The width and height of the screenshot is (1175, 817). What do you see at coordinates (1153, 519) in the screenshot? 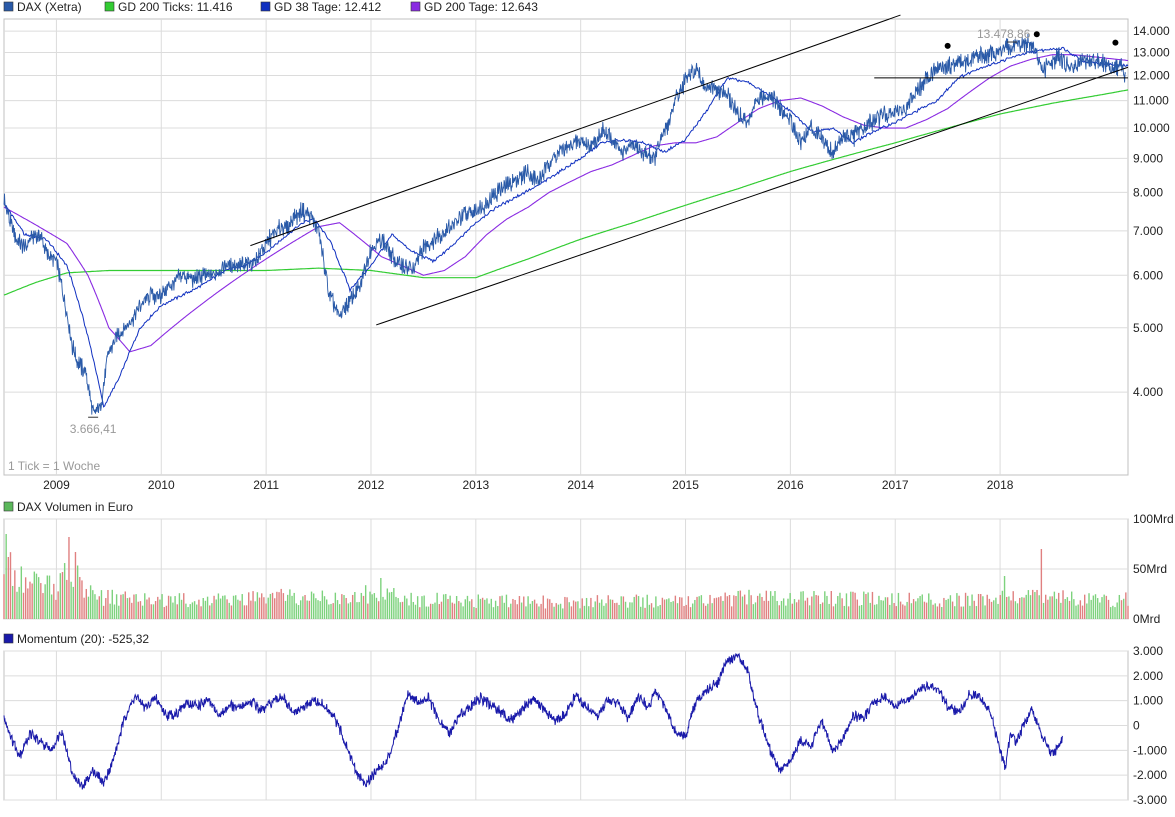
I see `volume-y-tick-label: 100Mrd` at bounding box center [1153, 519].